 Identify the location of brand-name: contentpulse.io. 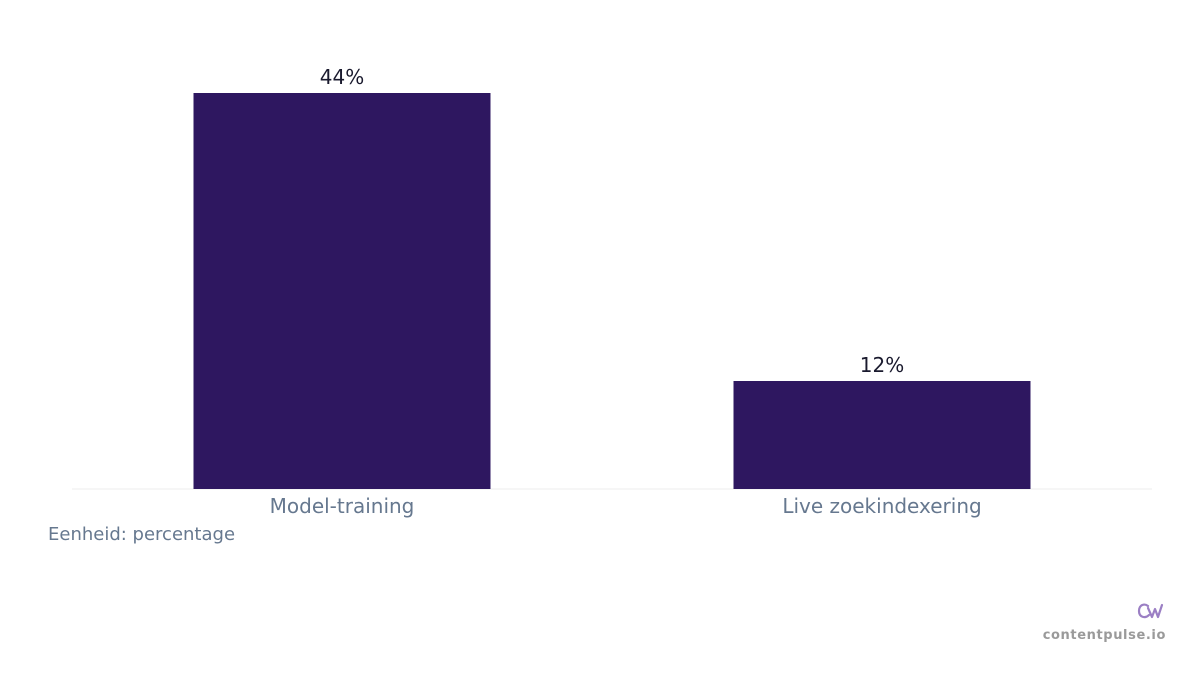
(1104, 635).